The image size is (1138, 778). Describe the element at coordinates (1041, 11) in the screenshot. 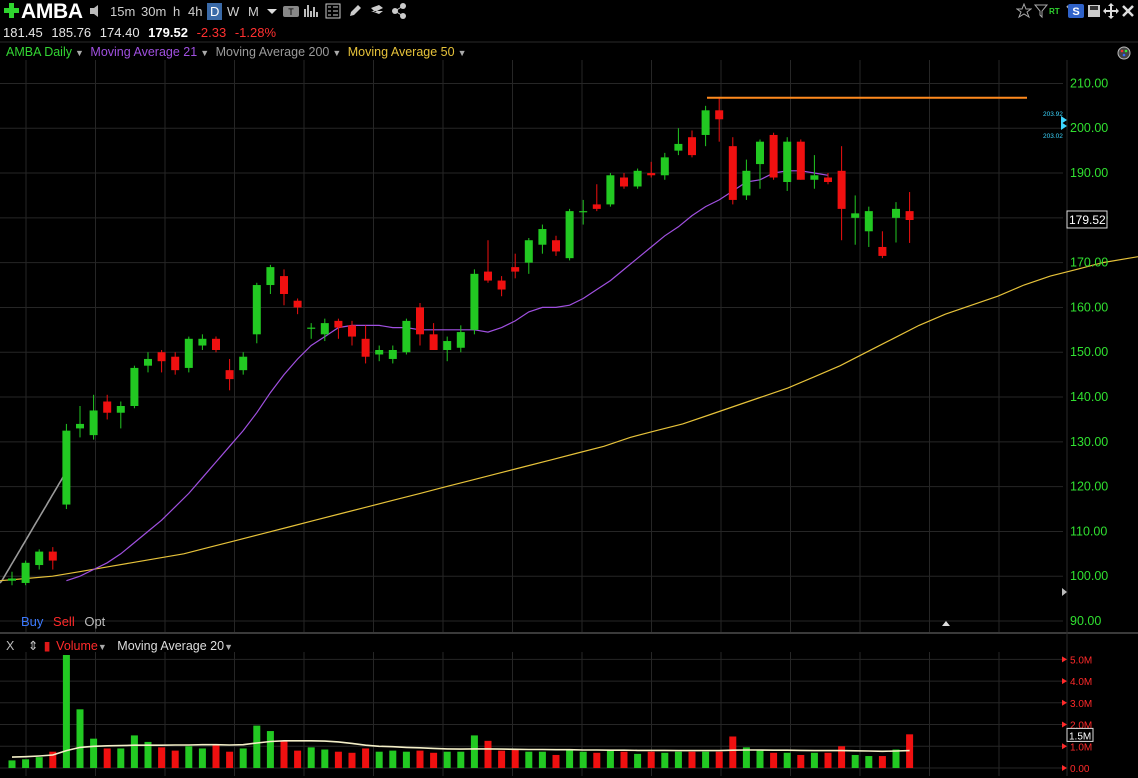

I see `filter-icon` at that location.